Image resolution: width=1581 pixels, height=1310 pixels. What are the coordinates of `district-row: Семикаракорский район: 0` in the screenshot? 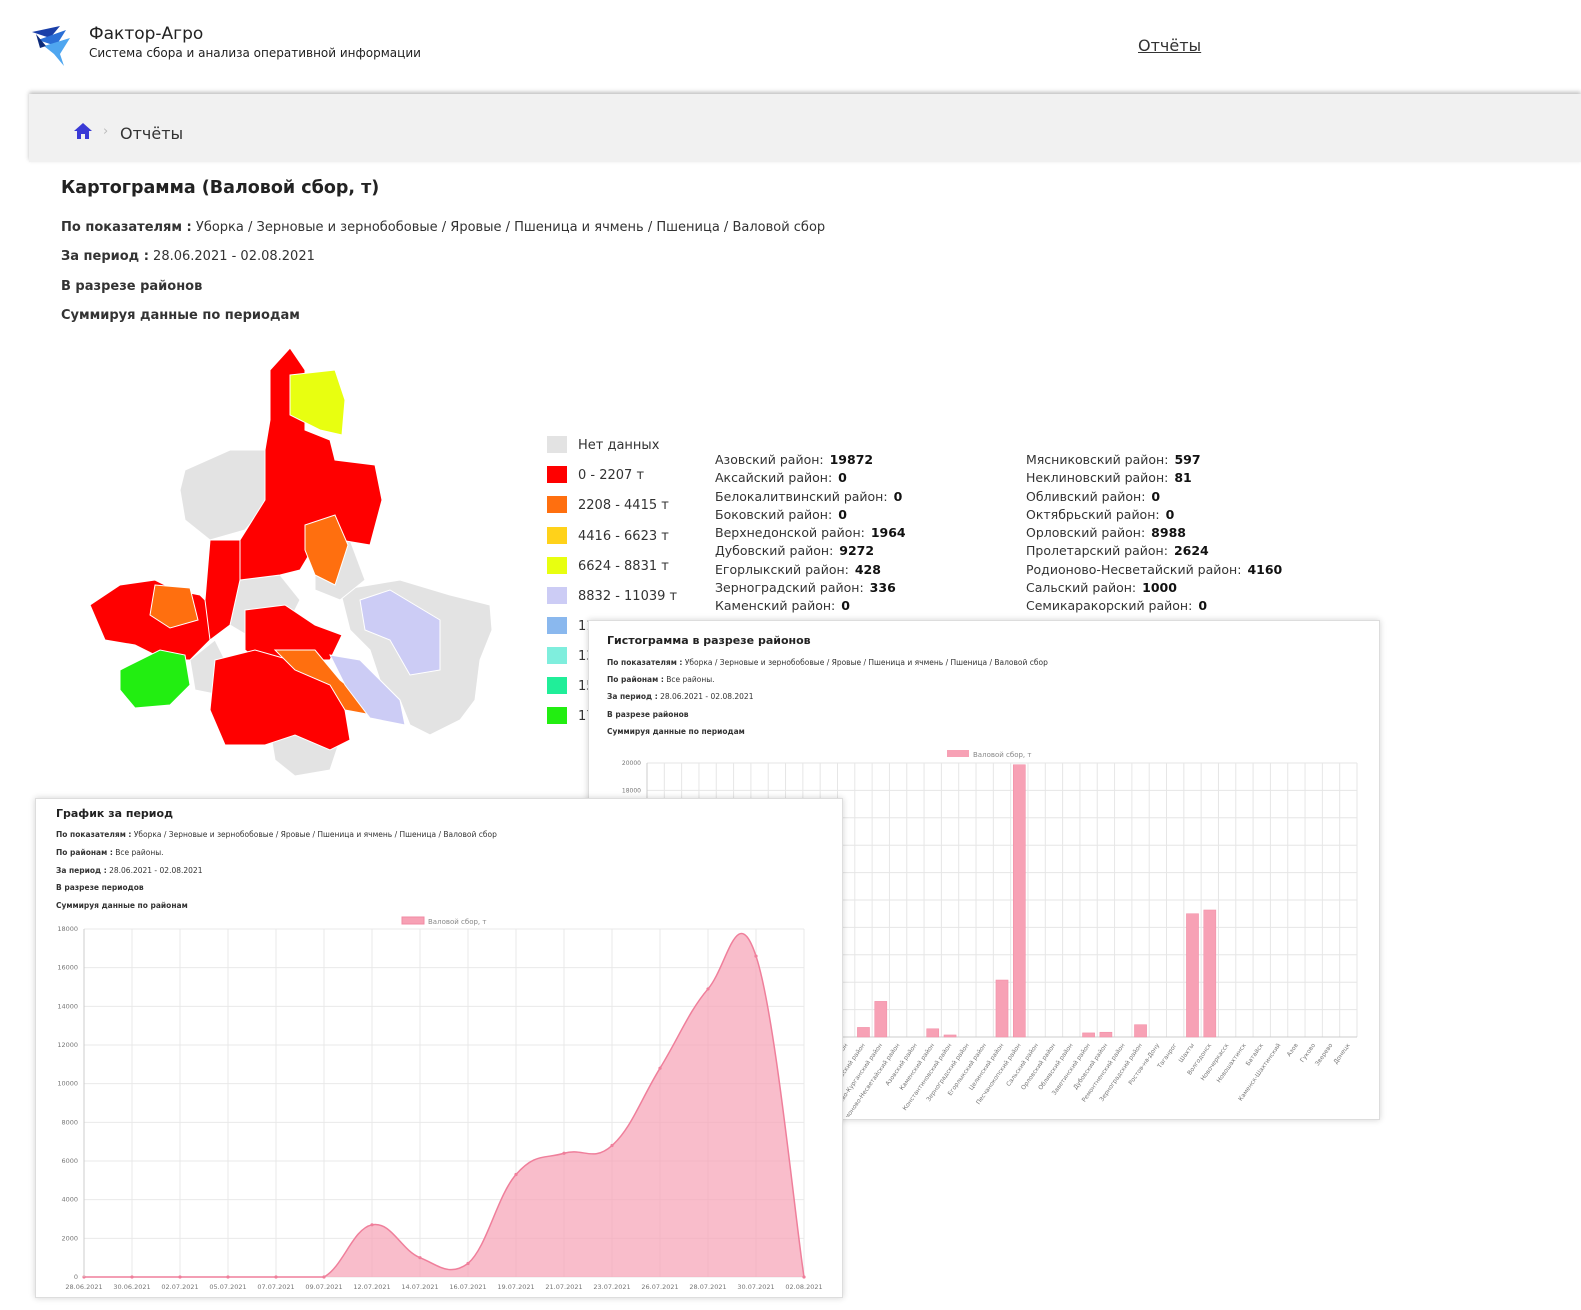 It's located at (1154, 607).